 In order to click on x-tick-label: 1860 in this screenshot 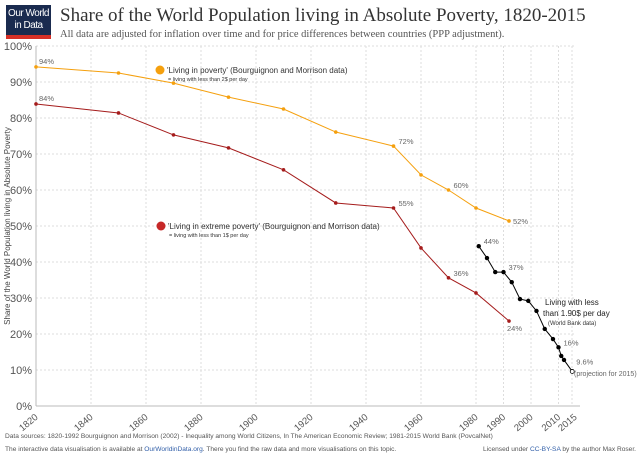, I will do `click(138, 423)`.